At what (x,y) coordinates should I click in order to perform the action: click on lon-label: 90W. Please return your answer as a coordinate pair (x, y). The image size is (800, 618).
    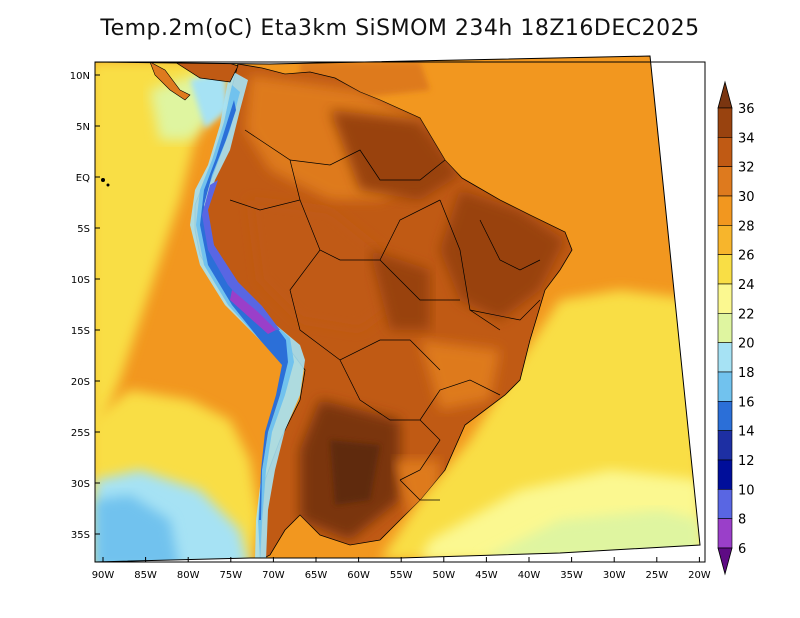
    Looking at the image, I should click on (103, 575).